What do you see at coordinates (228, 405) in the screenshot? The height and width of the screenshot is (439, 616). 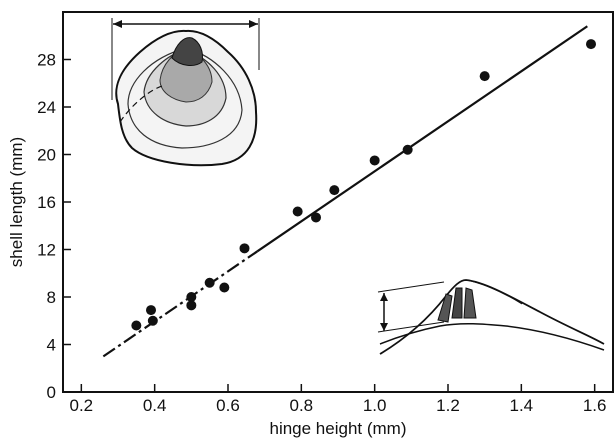 I see `x-tick-label: 0.6` at bounding box center [228, 405].